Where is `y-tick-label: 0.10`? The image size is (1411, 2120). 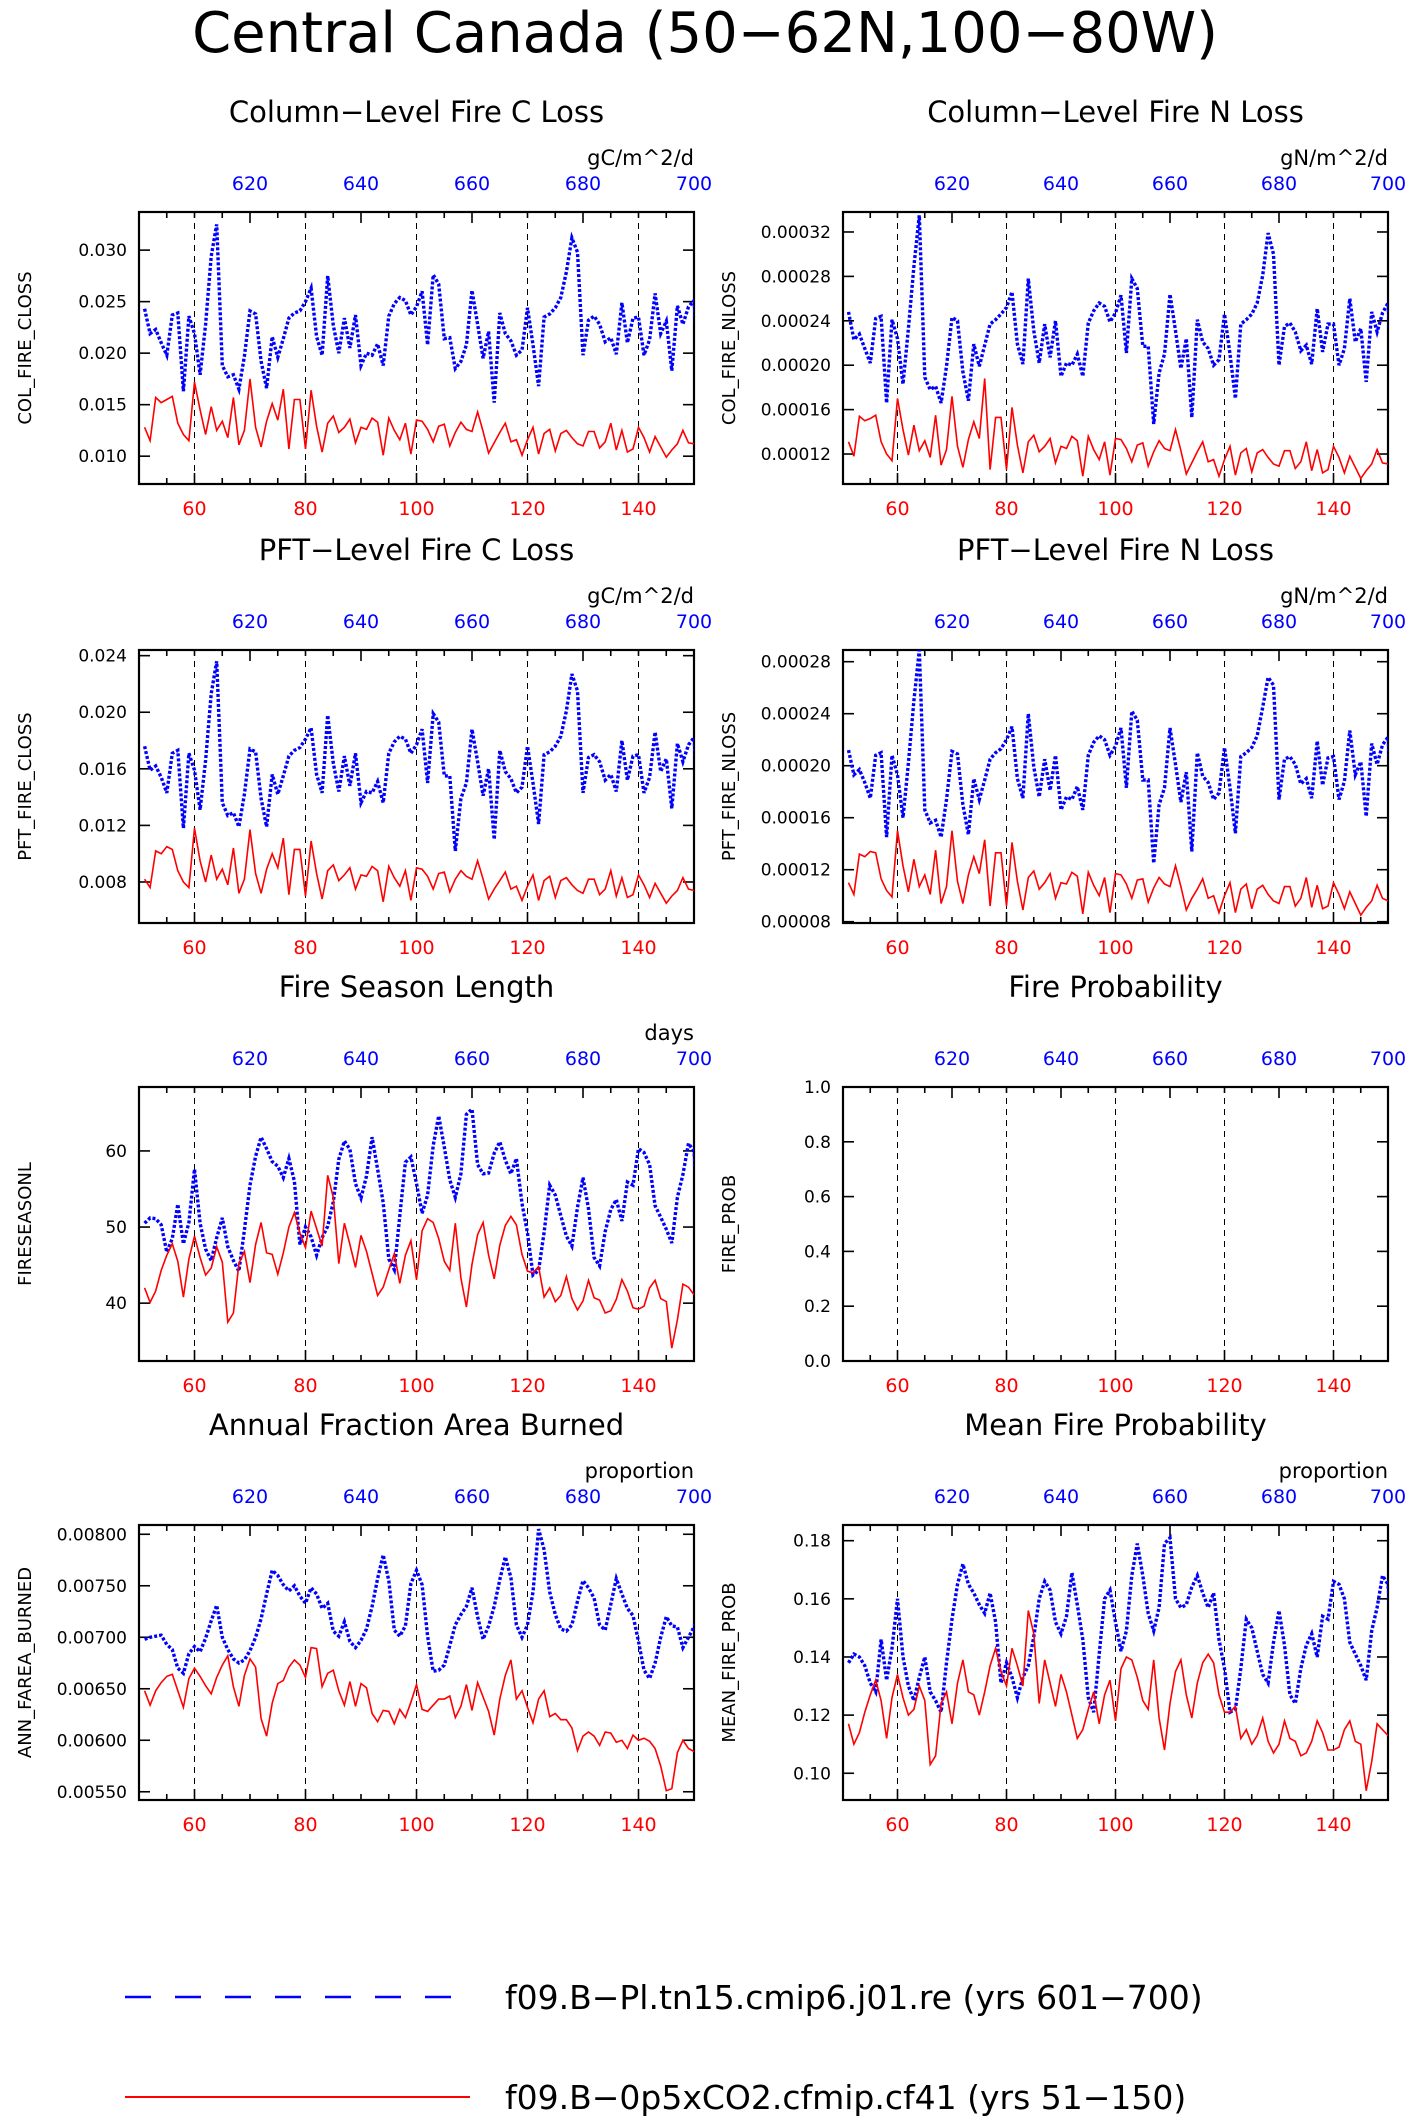 y-tick-label: 0.10 is located at coordinates (812, 1774).